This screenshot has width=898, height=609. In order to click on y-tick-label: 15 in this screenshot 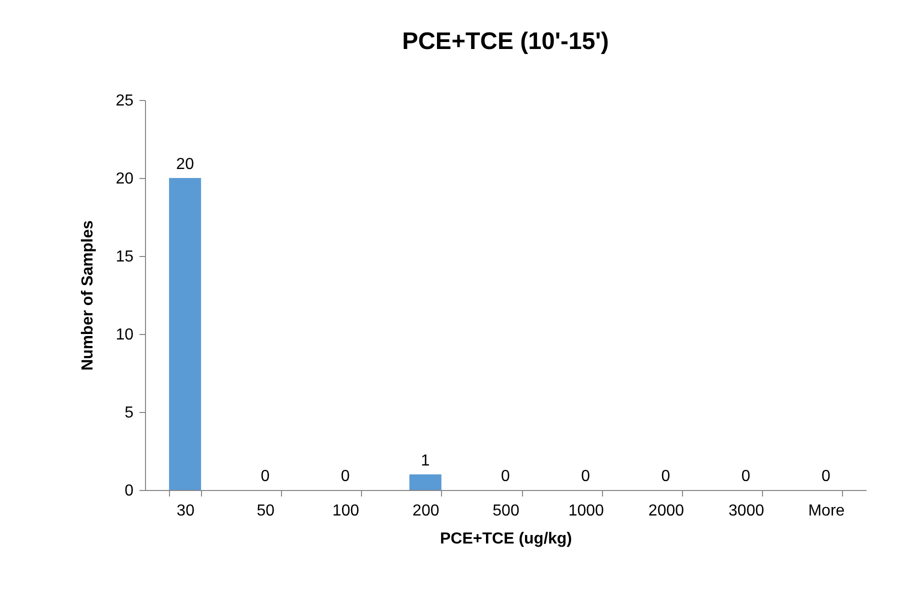, I will do `click(125, 257)`.